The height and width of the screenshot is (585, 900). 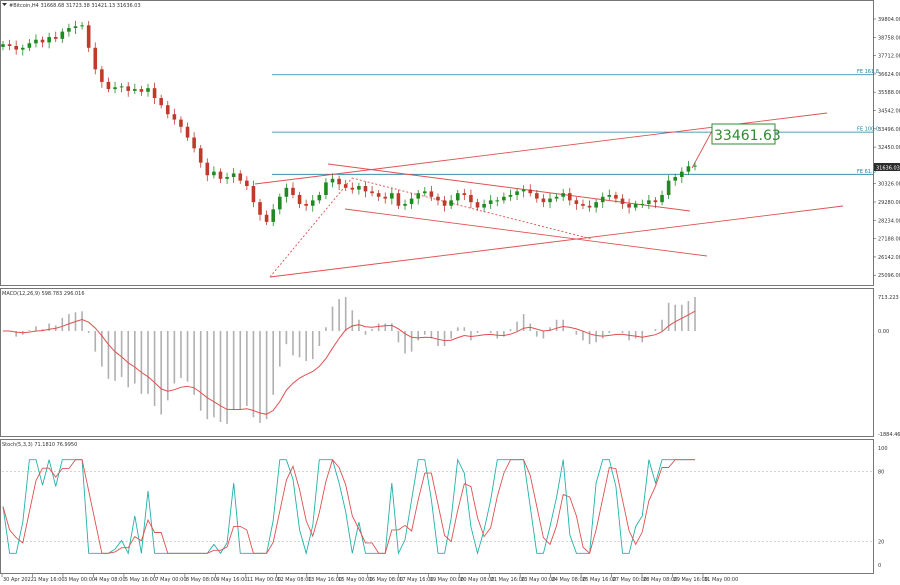 What do you see at coordinates (889, 20) in the screenshot?
I see `price-tick-label: 39804.00` at bounding box center [889, 20].